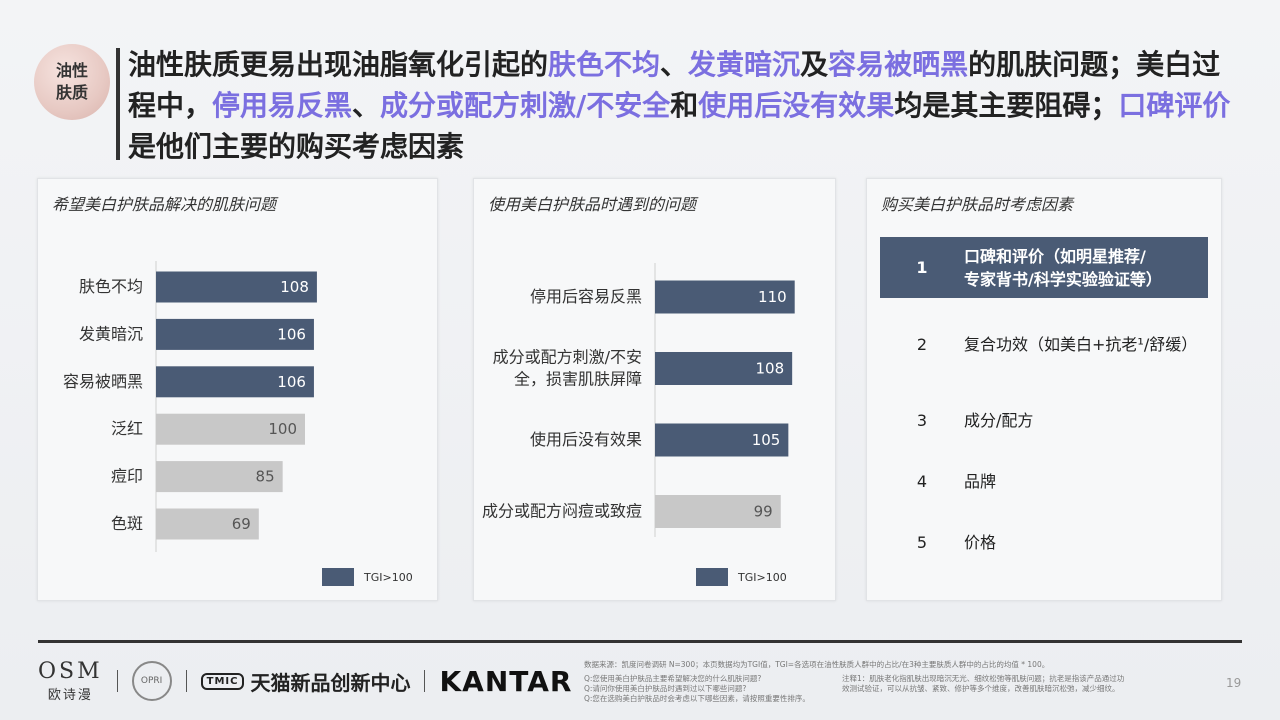 Image resolution: width=1280 pixels, height=720 pixels. I want to click on factor-label-line: 价格, so click(980, 542).